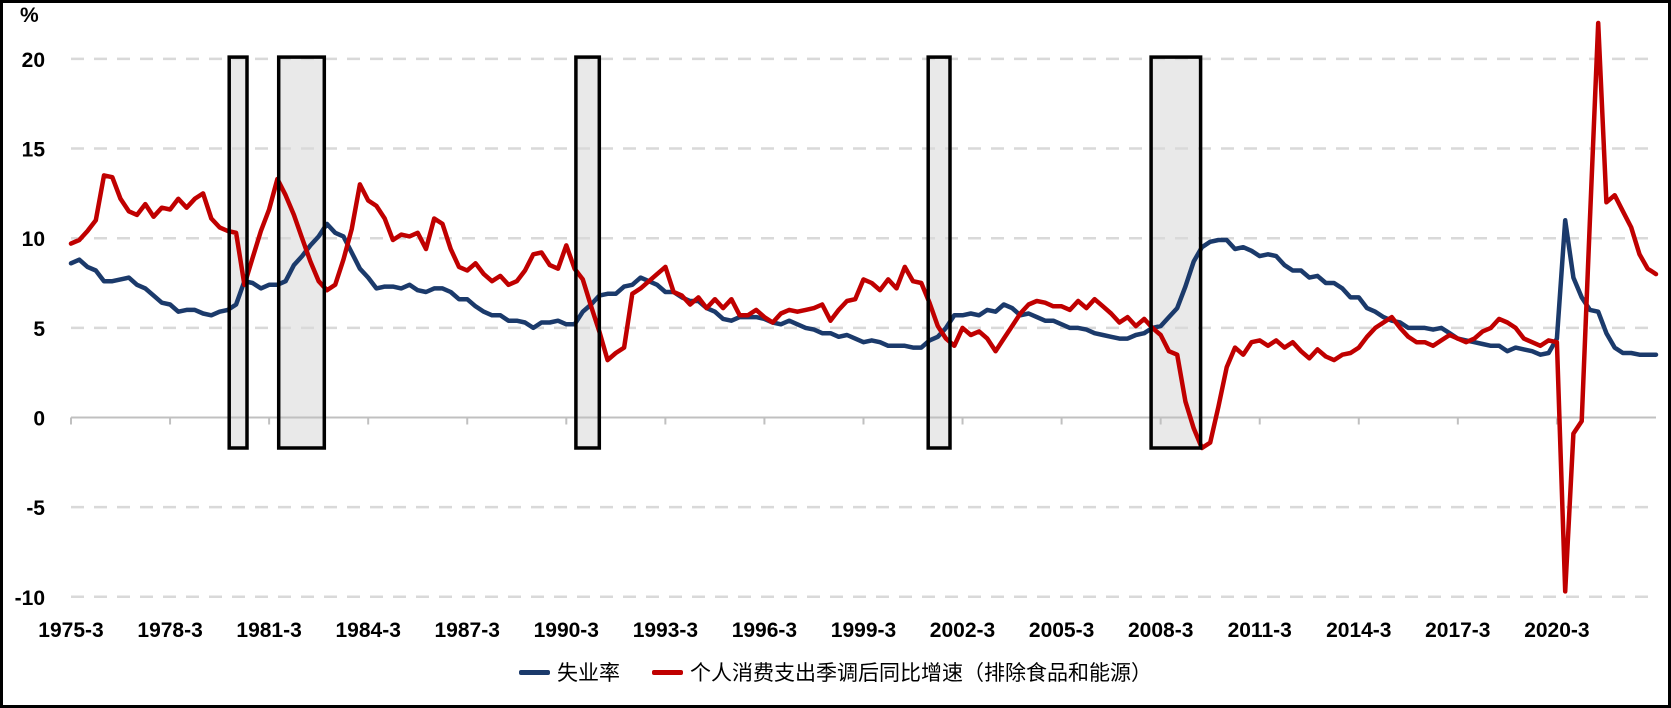  I want to click on chart-legend: 失业率 个人消费支出季调后同比增速（排除食品和能源）, so click(835, 672).